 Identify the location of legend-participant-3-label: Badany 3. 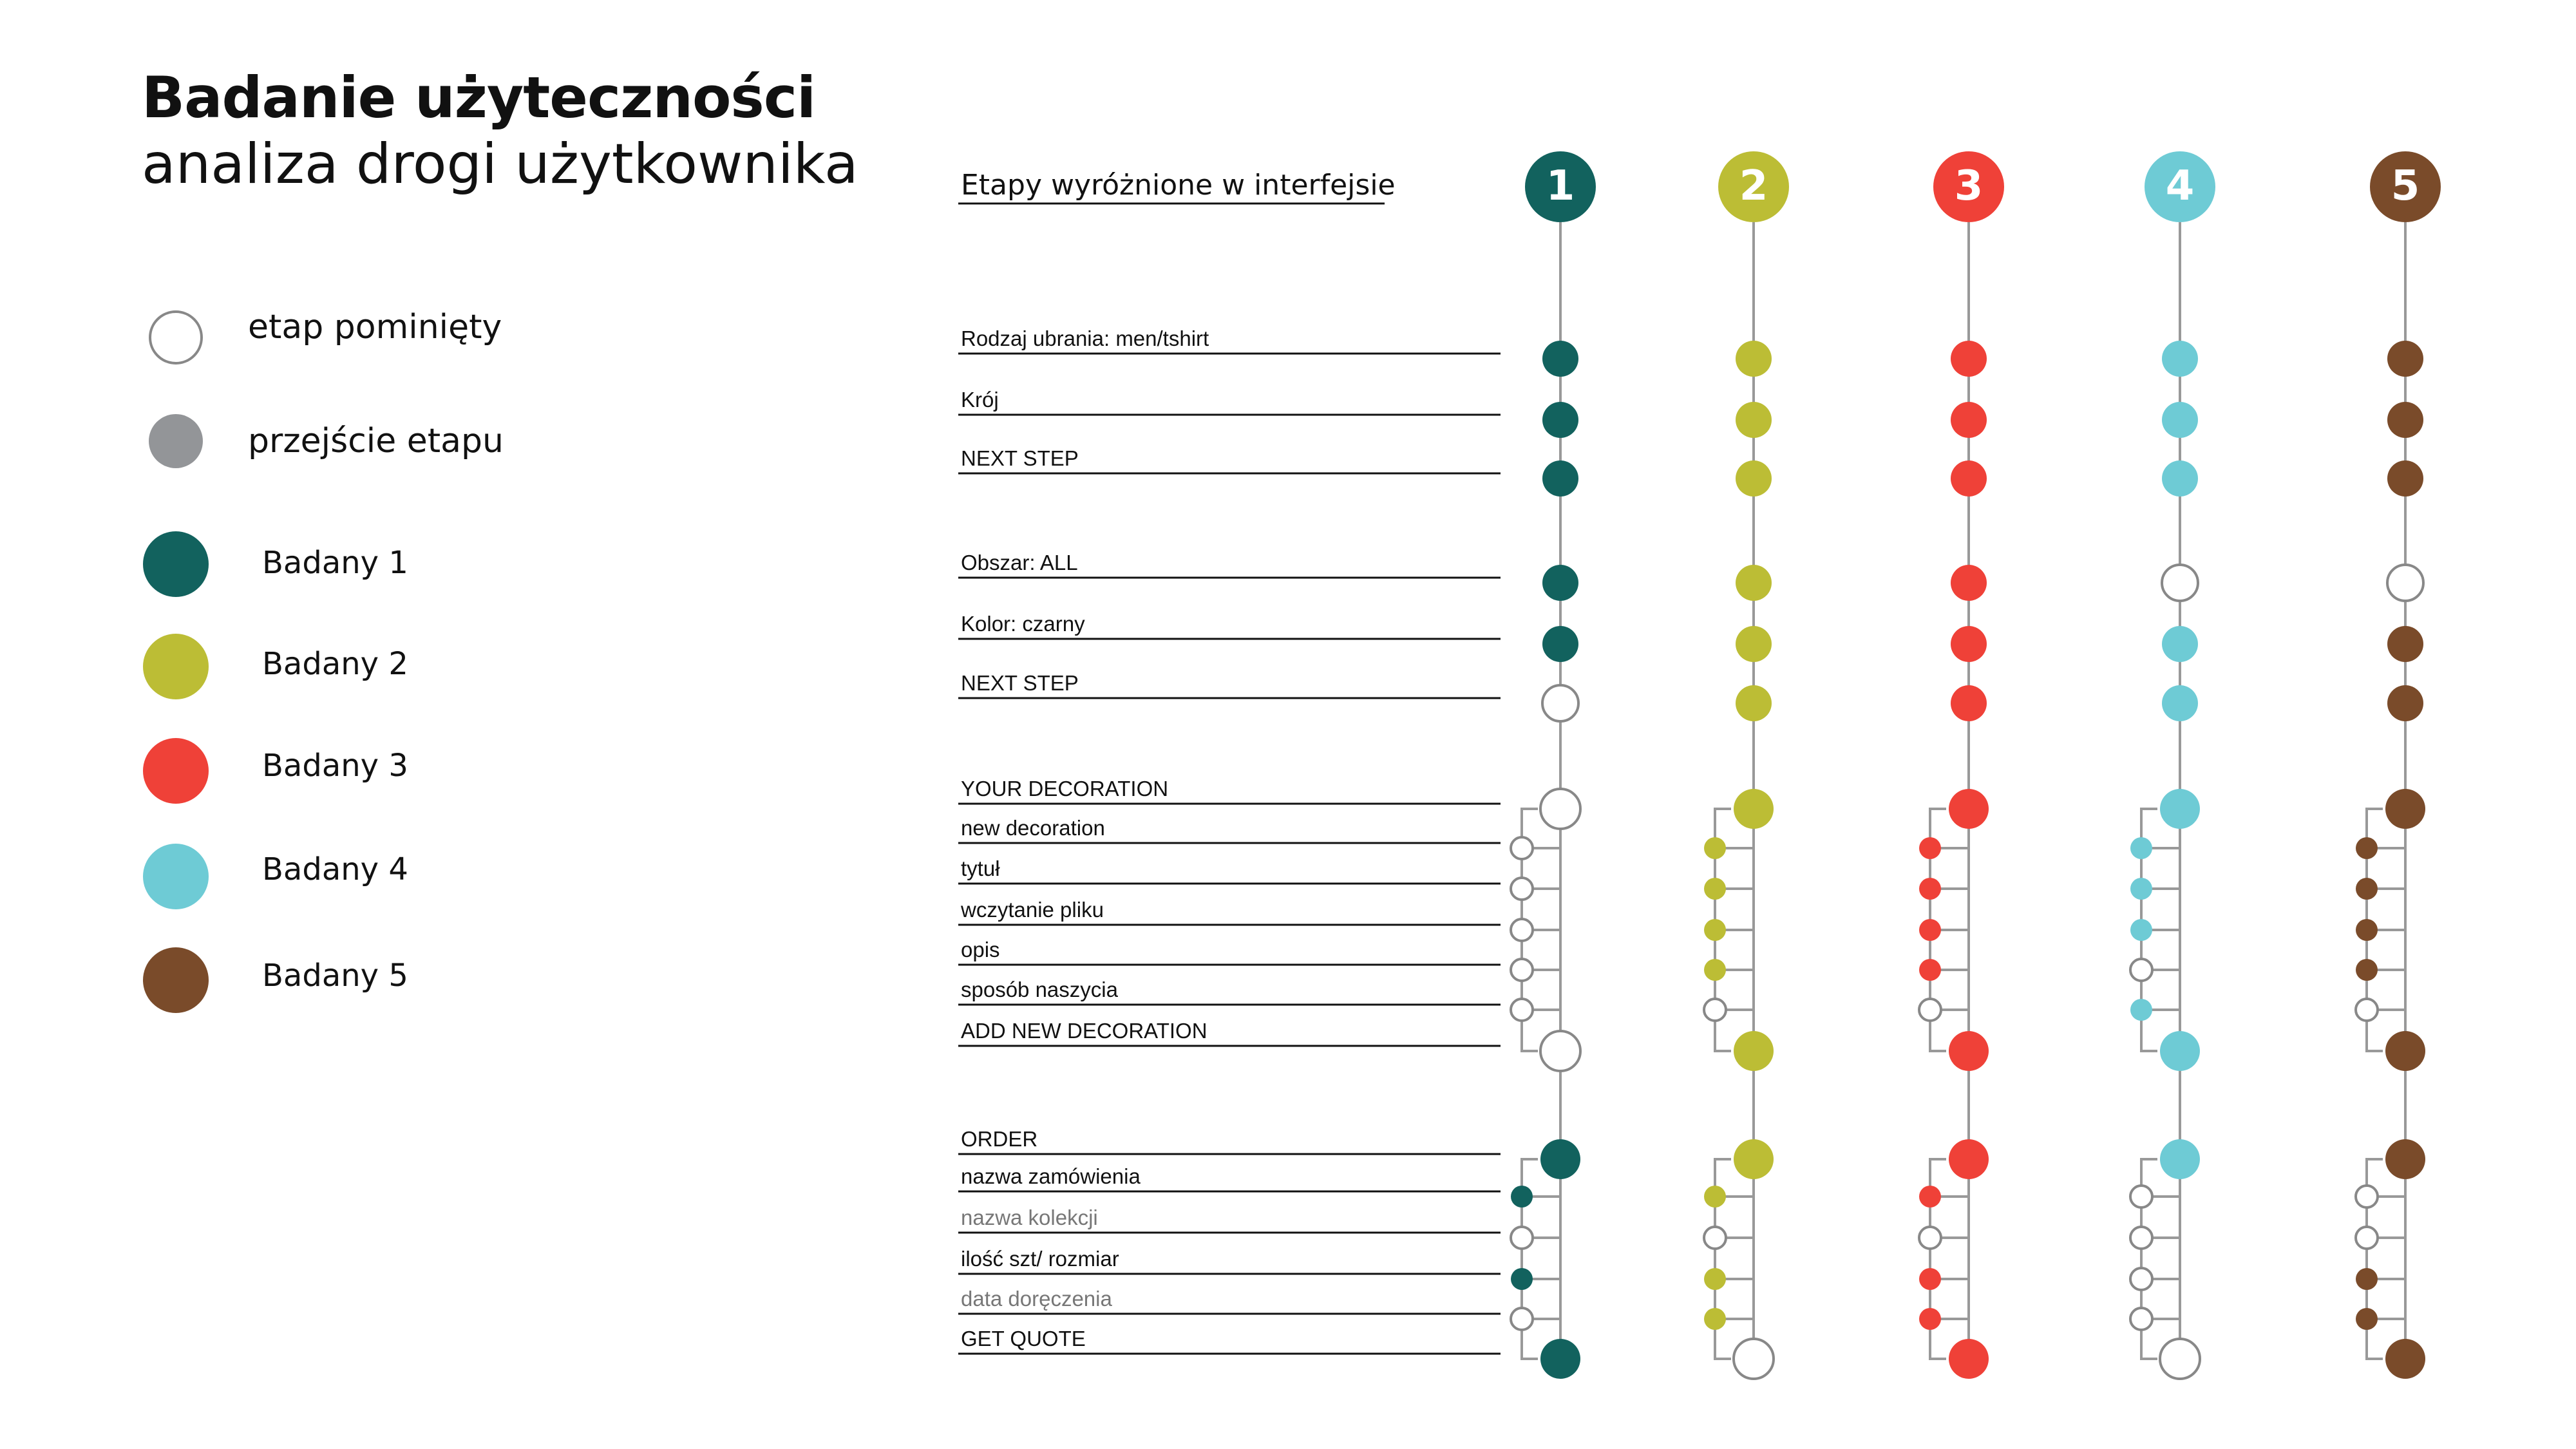
(335, 766).